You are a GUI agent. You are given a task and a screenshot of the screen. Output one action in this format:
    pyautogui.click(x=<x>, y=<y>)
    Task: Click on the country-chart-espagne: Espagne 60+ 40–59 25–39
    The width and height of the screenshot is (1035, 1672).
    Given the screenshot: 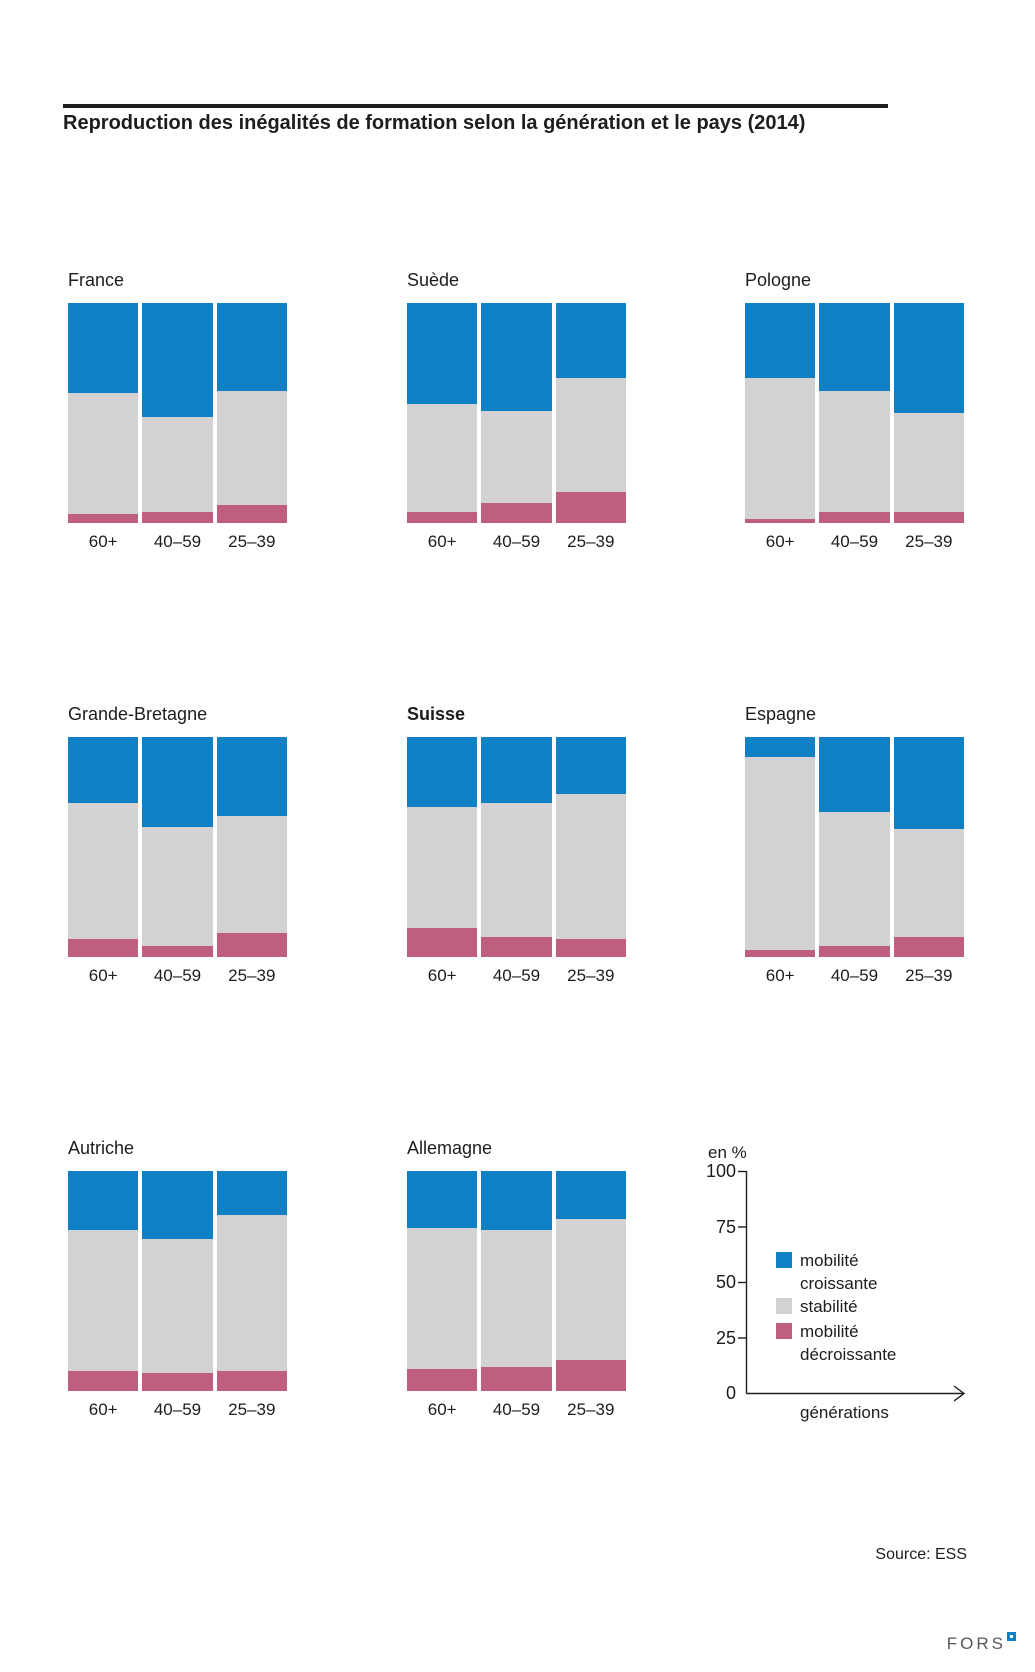 What is the action you would take?
    pyautogui.click(x=854, y=844)
    